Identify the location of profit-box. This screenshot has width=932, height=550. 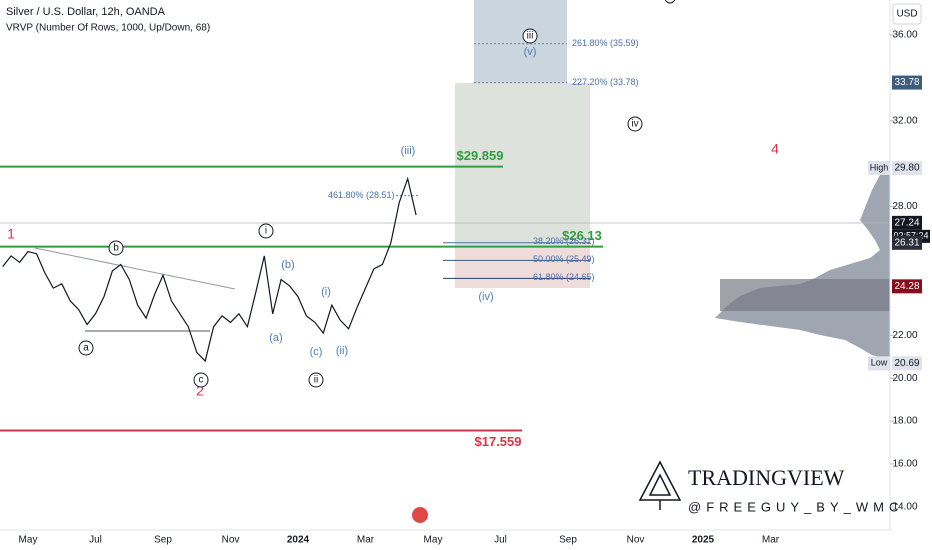
(522, 164).